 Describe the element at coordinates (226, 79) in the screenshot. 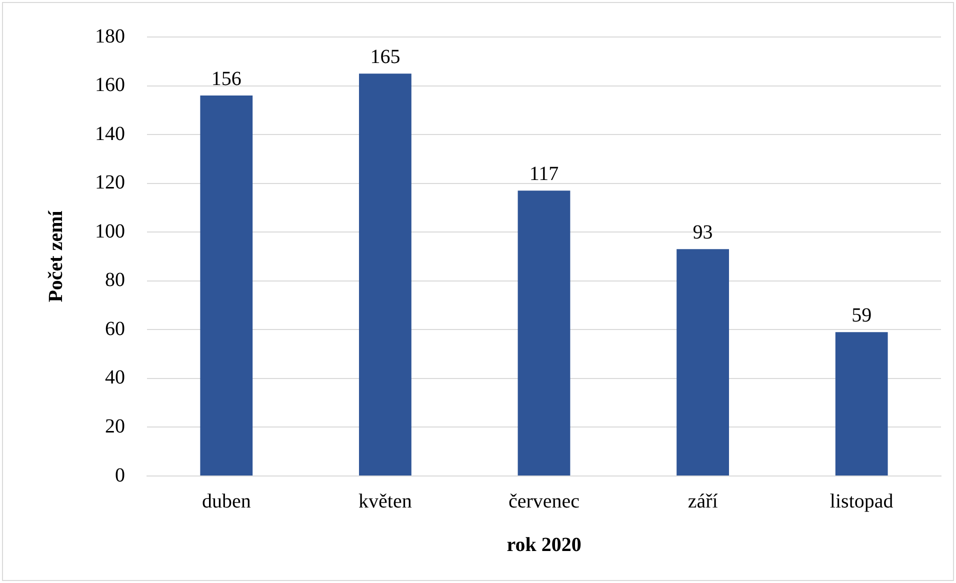

I see `data-label: 156` at that location.